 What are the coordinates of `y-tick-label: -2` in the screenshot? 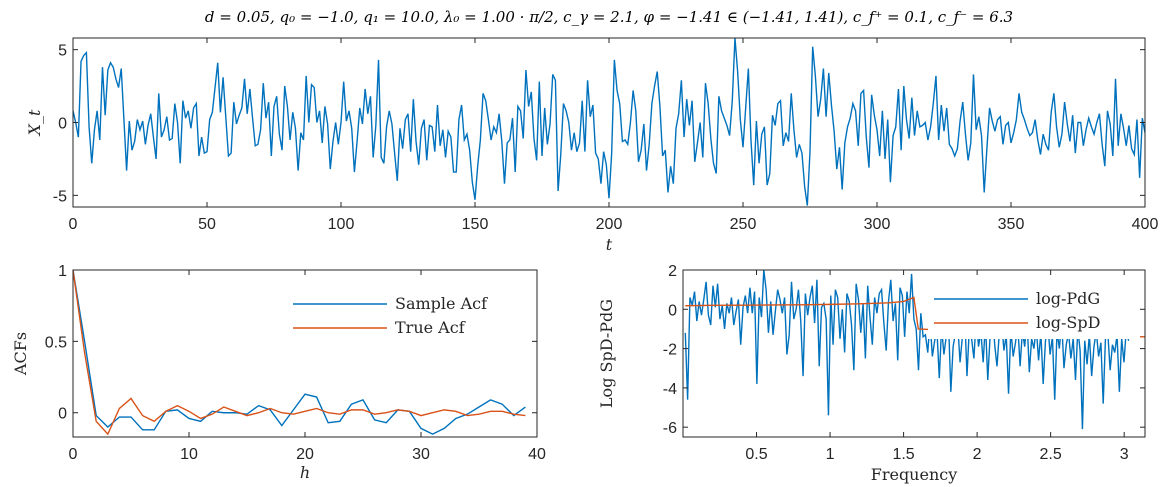 It's located at (670, 350).